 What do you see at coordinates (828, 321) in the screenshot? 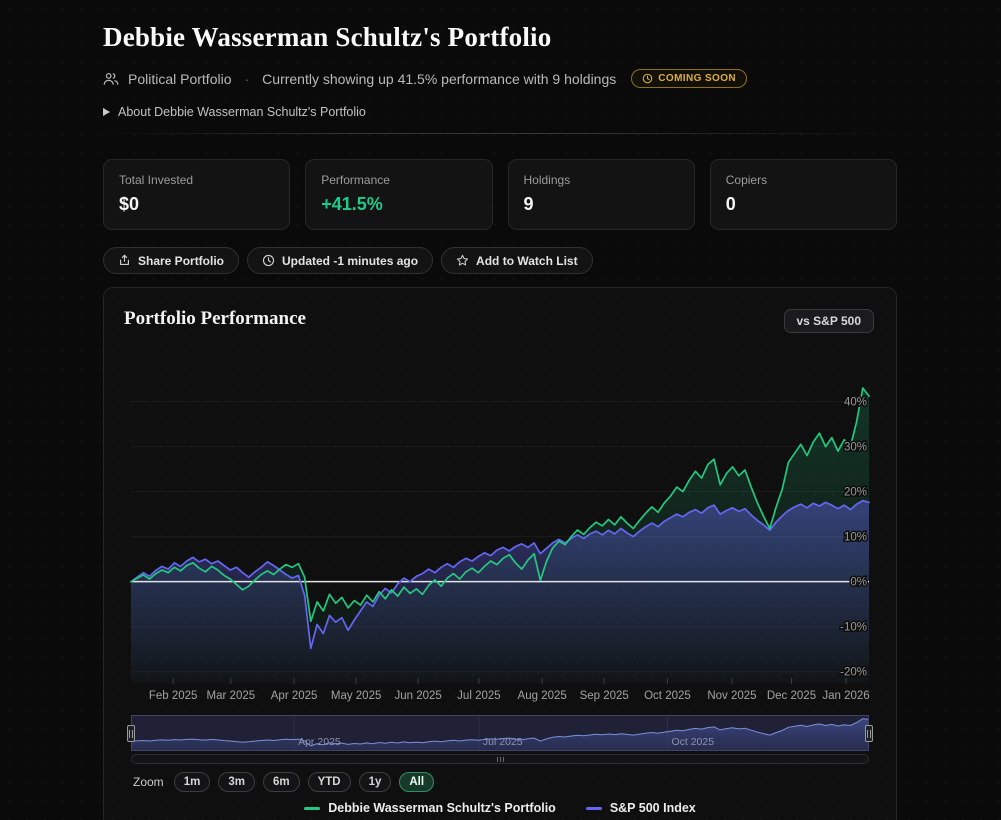
I see `vs-sp500-button: vs S&P 500` at bounding box center [828, 321].